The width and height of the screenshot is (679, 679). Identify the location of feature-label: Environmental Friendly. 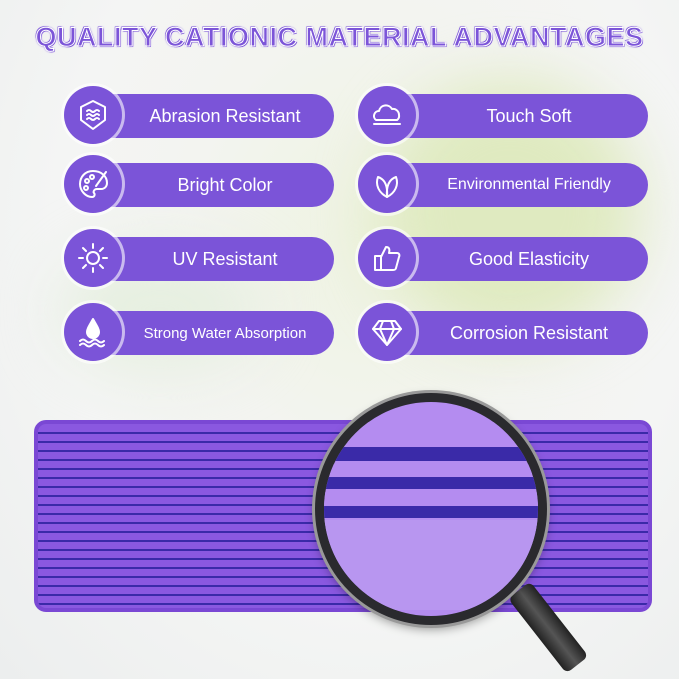
(517, 185).